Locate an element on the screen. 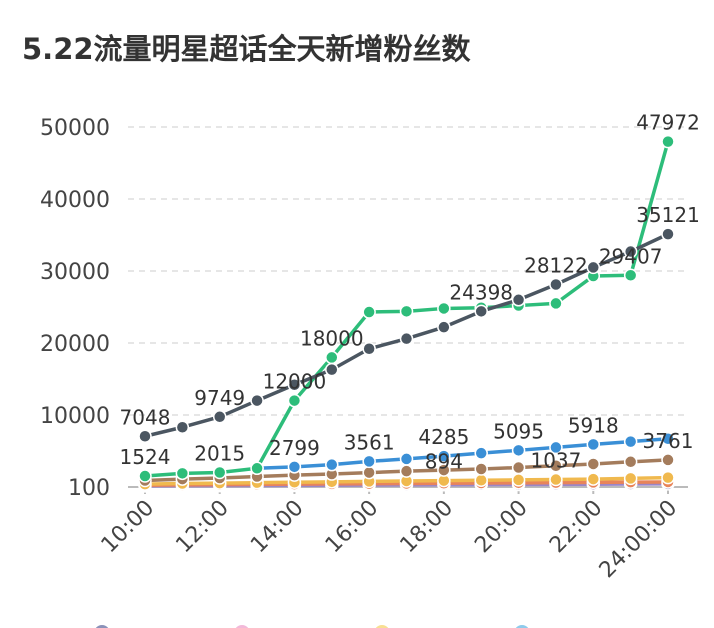  x-tick-label: 16:00 is located at coordinates (352, 527).